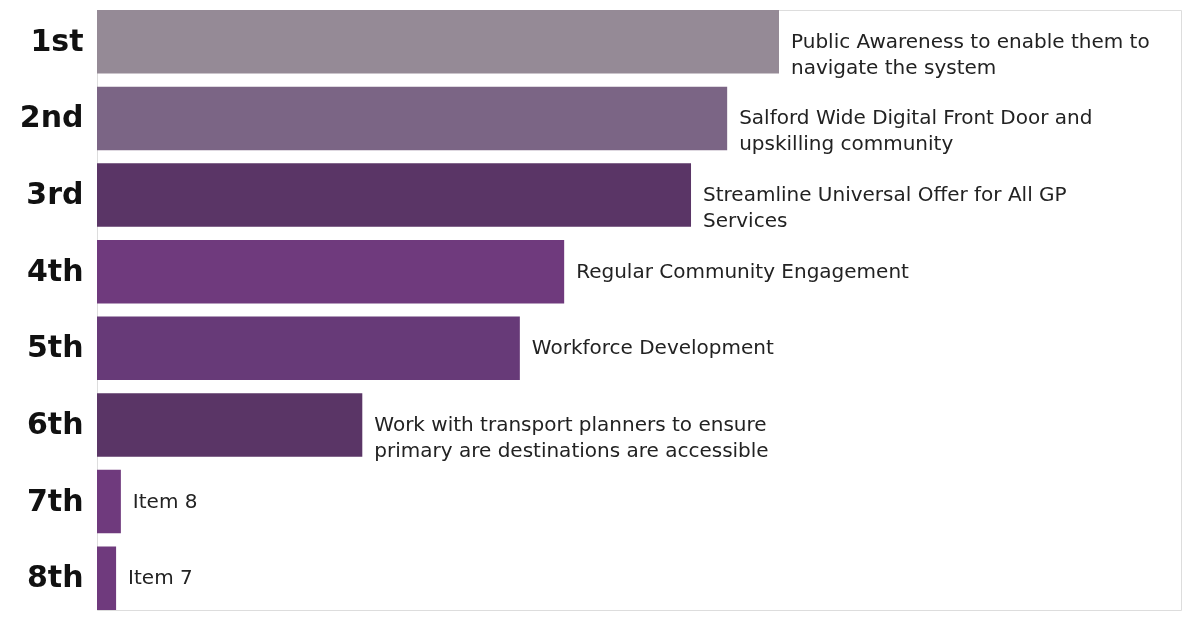 The width and height of the screenshot is (1186, 617). I want to click on annotation: Workforce Development, so click(652, 347).